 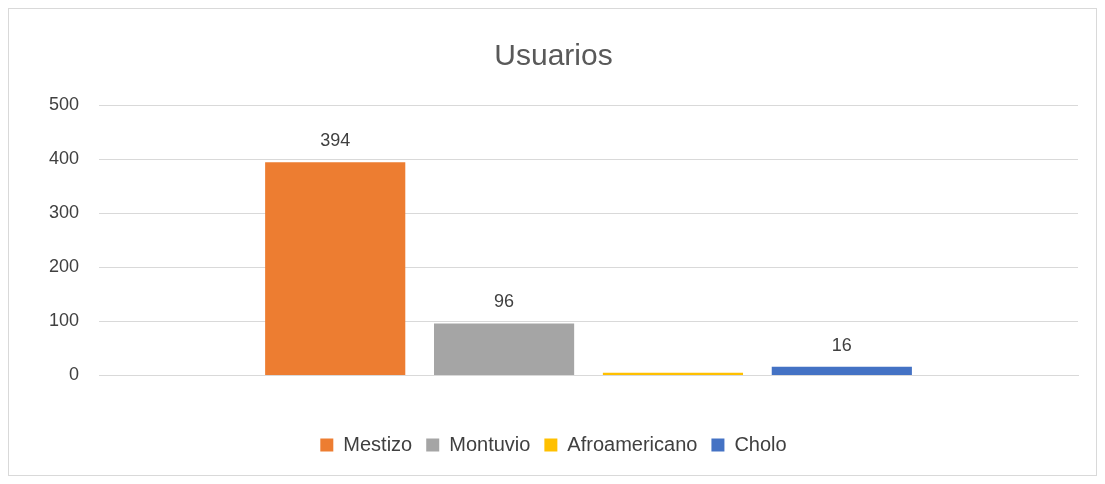 What do you see at coordinates (64, 158) in the screenshot?
I see `y-tick-label: 400` at bounding box center [64, 158].